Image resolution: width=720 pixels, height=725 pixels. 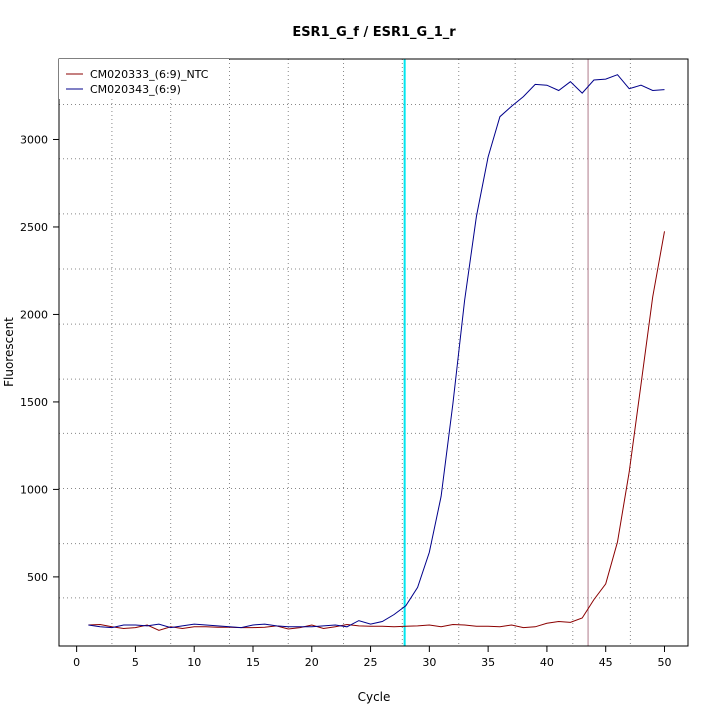 I want to click on x-tick-label: 15, so click(x=253, y=662).